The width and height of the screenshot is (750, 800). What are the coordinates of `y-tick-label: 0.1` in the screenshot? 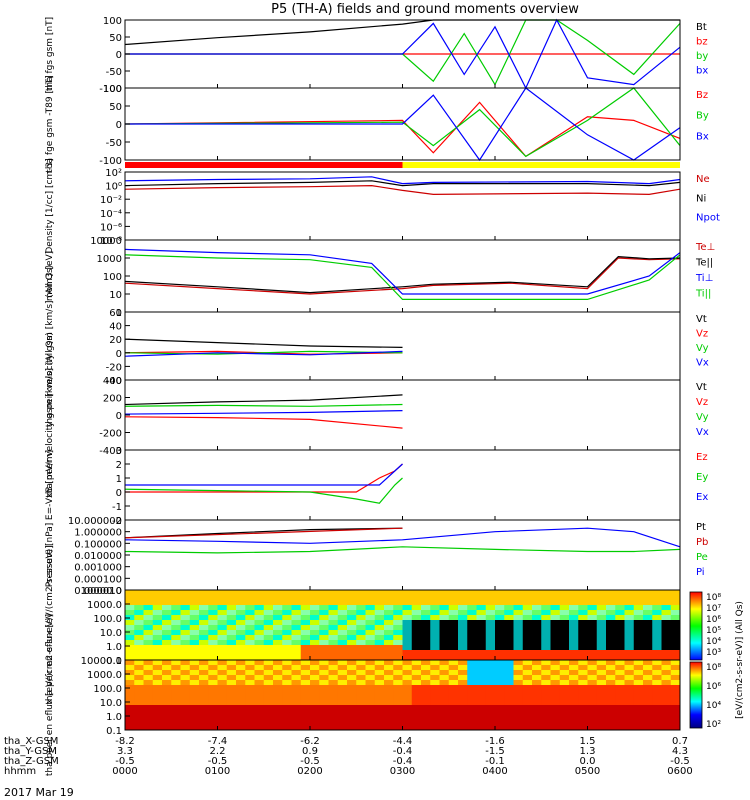 It's located at (114, 661).